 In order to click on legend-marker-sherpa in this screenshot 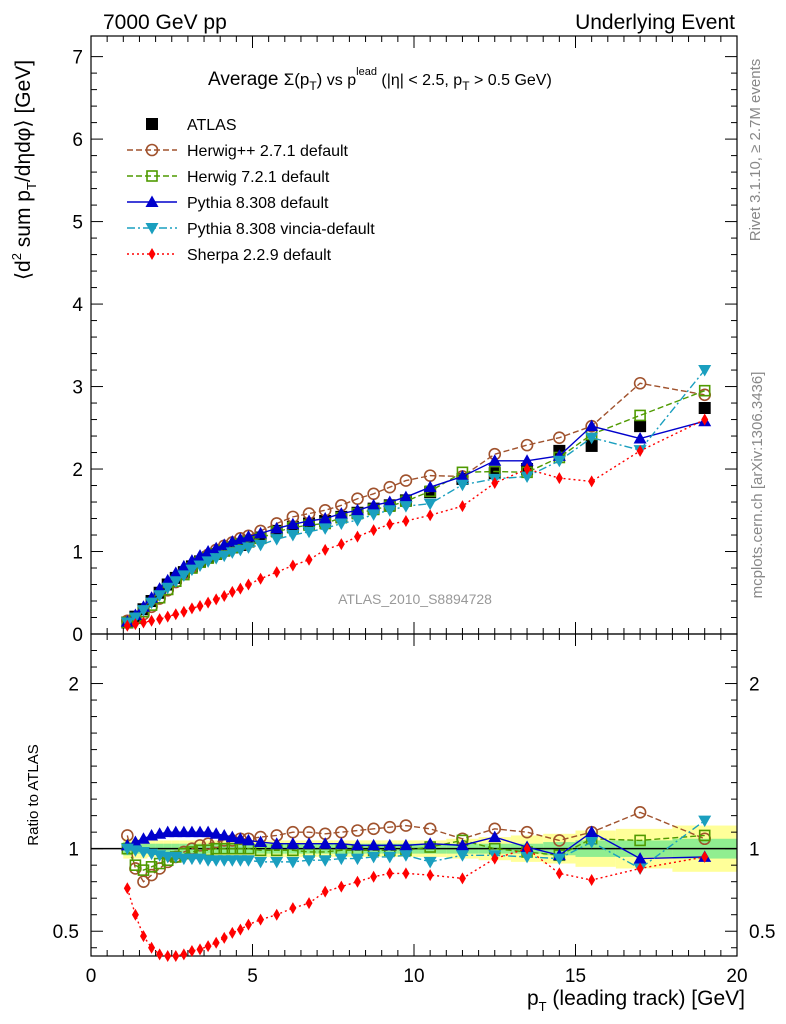, I will do `click(152, 254)`.